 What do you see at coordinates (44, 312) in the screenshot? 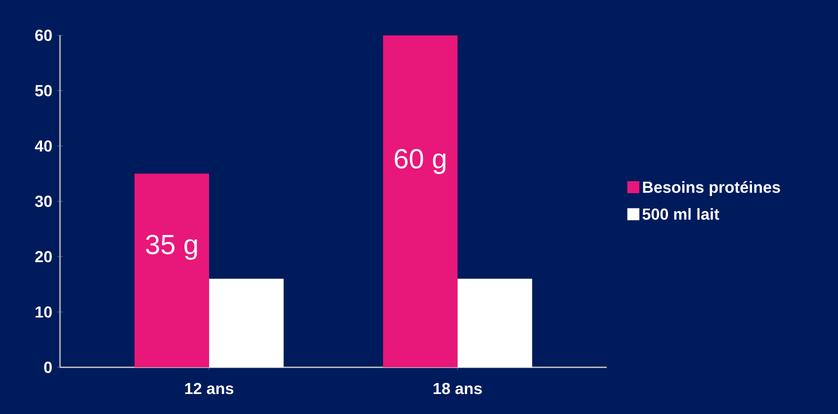
I see `y-tick-label: 10` at bounding box center [44, 312].